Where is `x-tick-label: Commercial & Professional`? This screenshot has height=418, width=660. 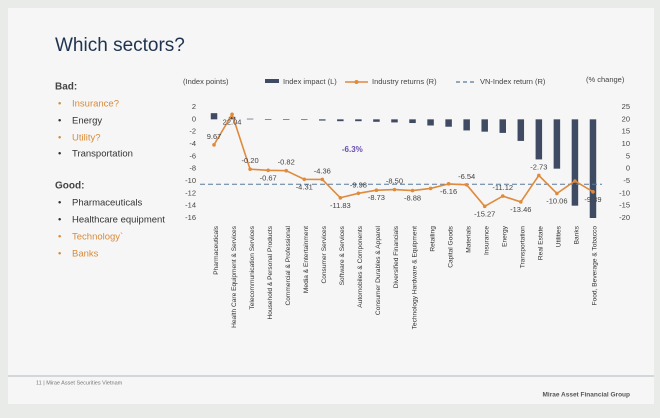
x-tick-label: Commercial & Professional is located at coordinates (288, 265).